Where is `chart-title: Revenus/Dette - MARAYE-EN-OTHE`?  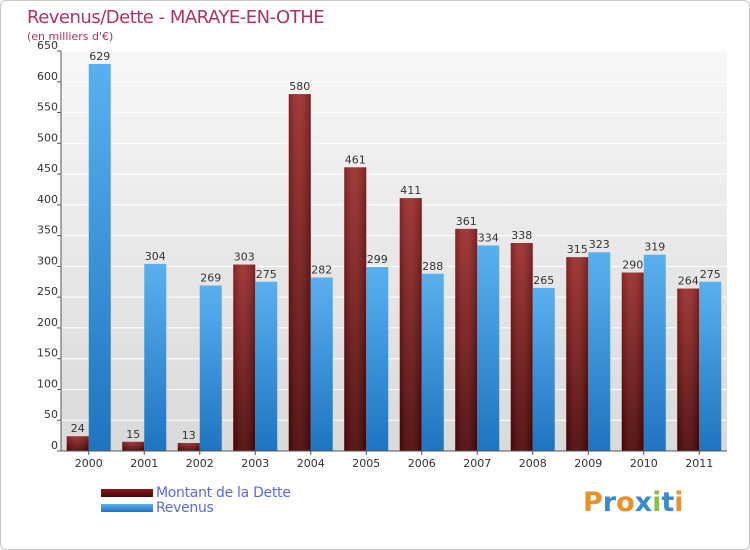
chart-title: Revenus/Dette - MARAYE-EN-OTHE is located at coordinates (176, 17).